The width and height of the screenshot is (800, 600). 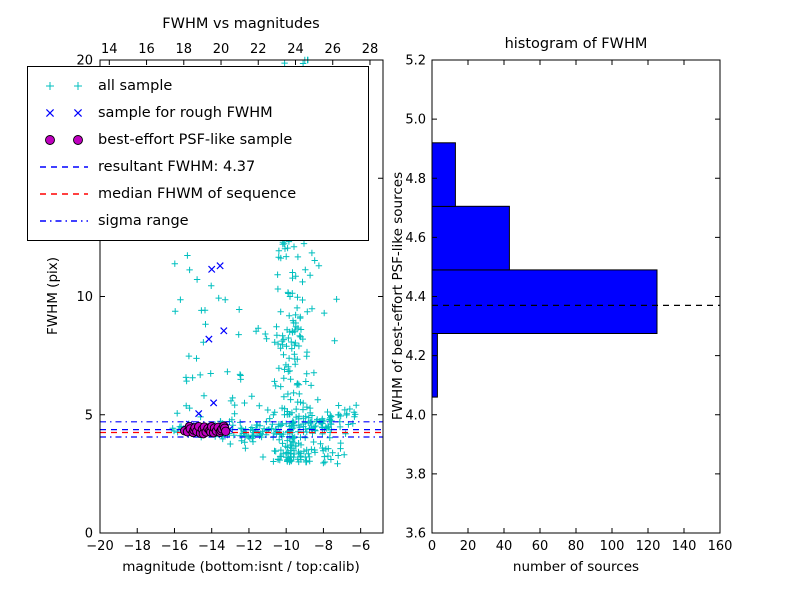 I want to click on legend-label: resultant FWHM: 4.37, so click(x=177, y=166).